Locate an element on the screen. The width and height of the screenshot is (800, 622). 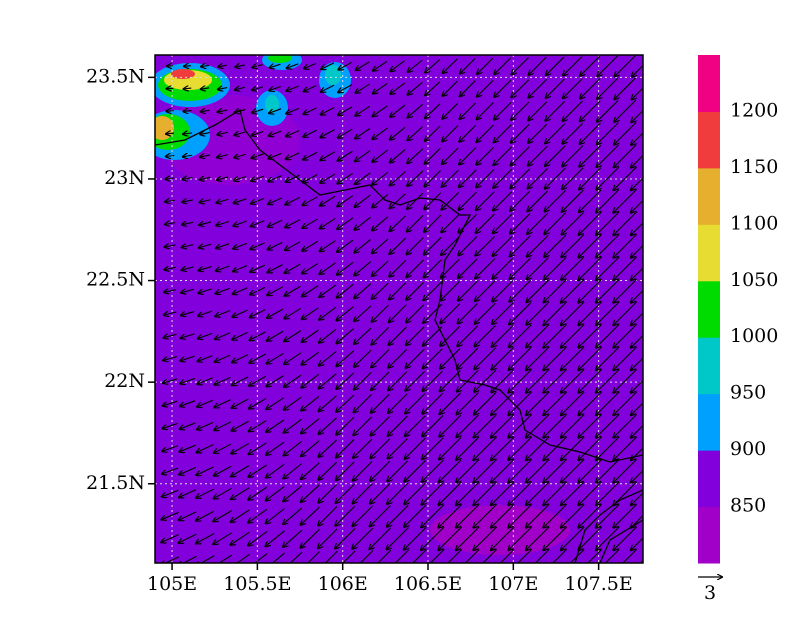
reference-vector: 3 is located at coordinates (710, 590).